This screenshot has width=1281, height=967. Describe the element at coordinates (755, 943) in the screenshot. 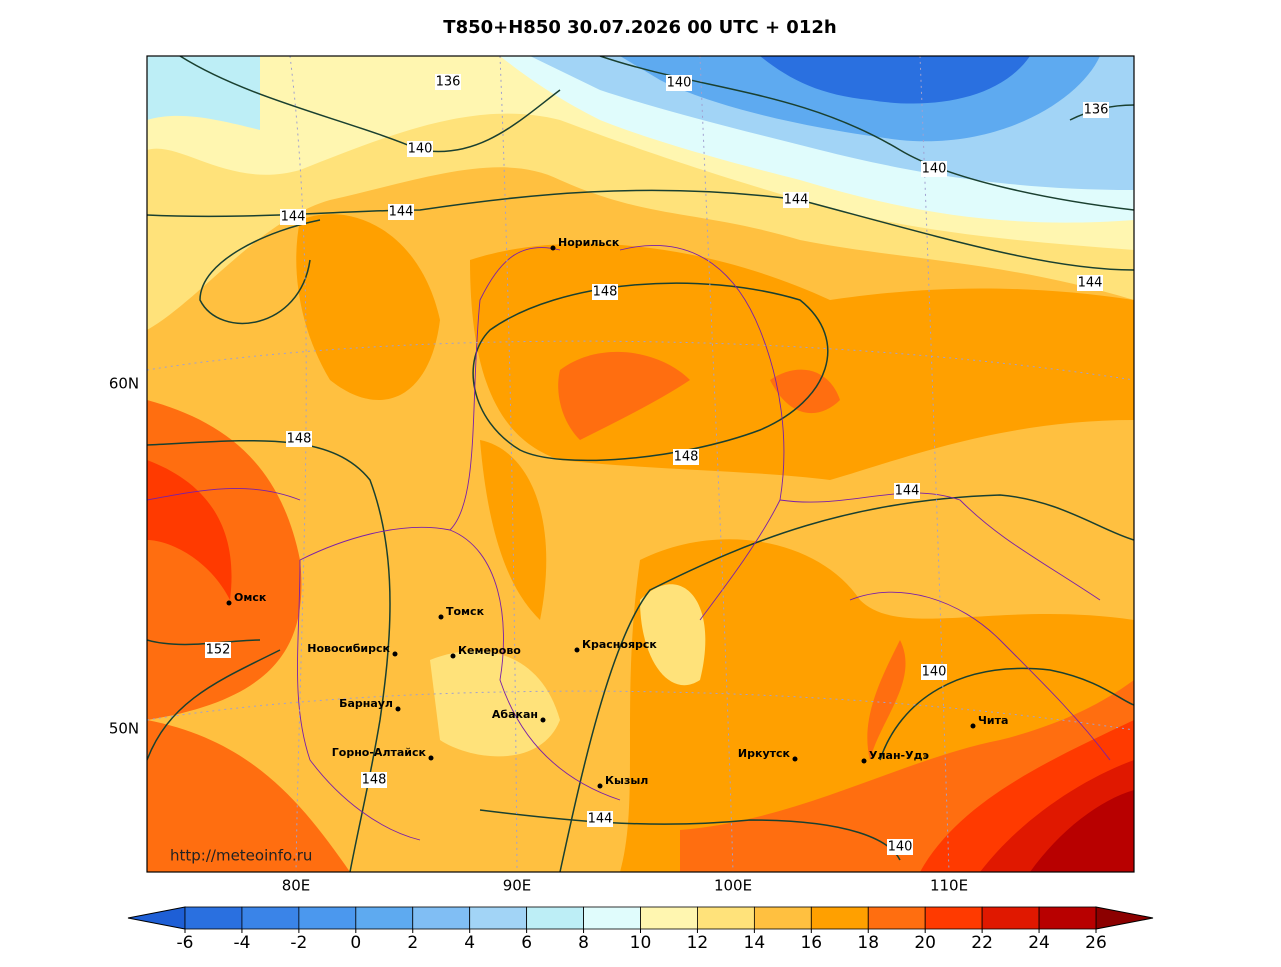

I see `colorbar-tick-label: 14` at that location.